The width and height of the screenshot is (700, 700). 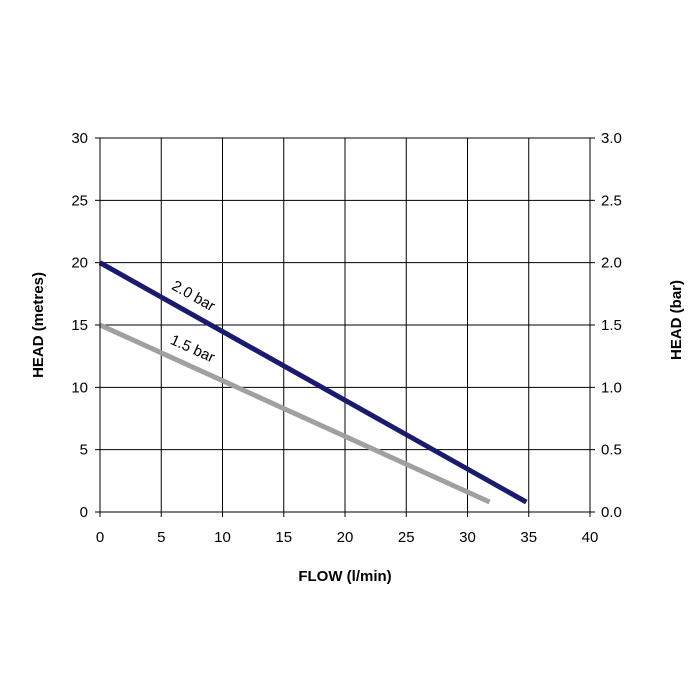 What do you see at coordinates (222, 537) in the screenshot?
I see `x-tick-label: 10` at bounding box center [222, 537].